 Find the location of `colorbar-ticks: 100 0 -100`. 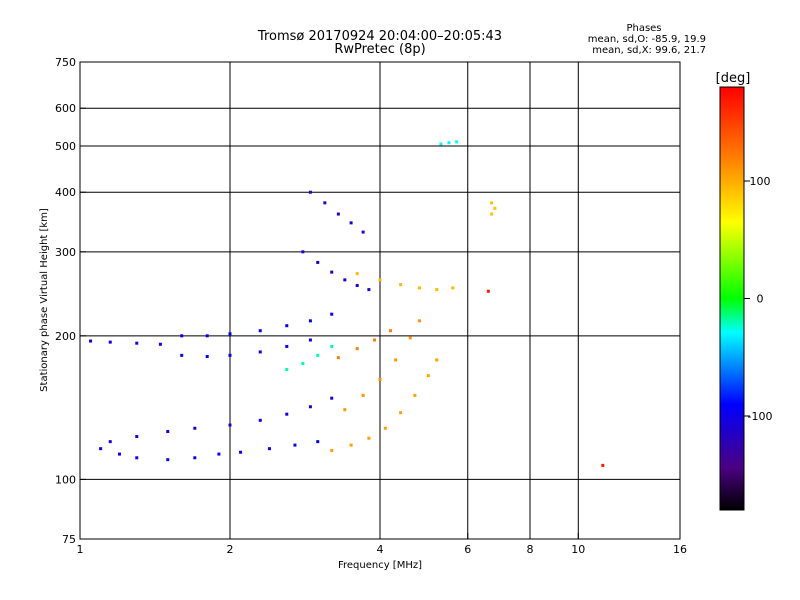

colorbar-ticks: 100 0 -100 is located at coordinates (758, 299).